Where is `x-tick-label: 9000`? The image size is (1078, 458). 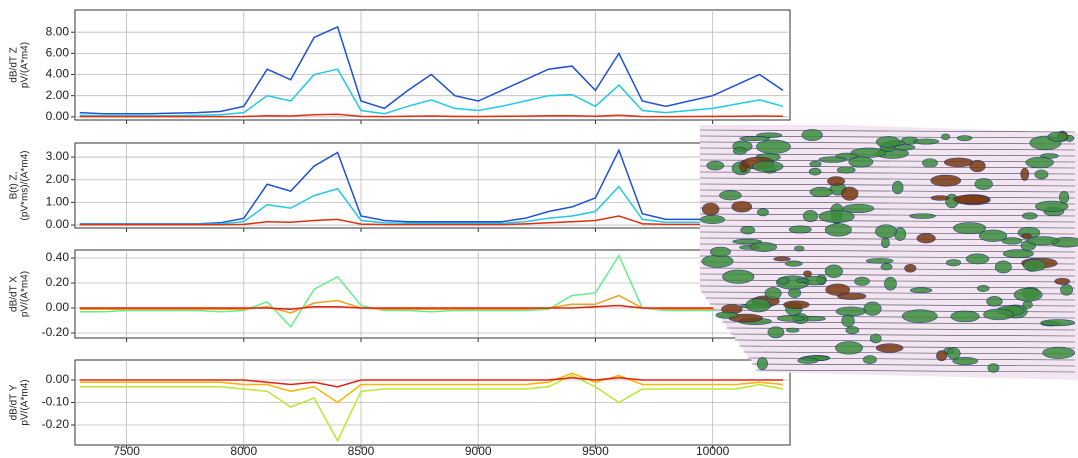 x-tick-label: 9000 is located at coordinates (478, 451).